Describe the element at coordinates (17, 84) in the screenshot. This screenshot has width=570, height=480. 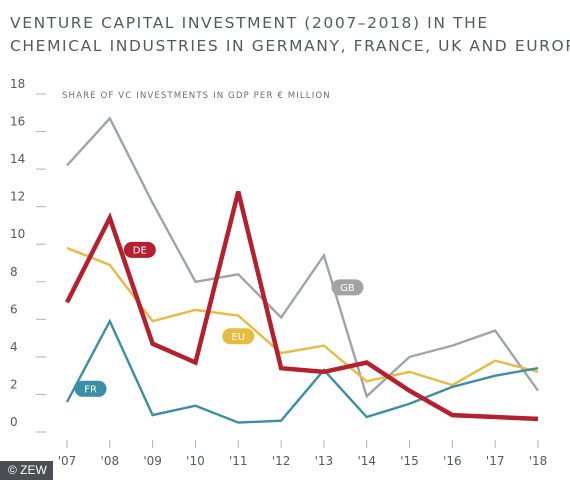
I see `y-tick-label: 18` at that location.